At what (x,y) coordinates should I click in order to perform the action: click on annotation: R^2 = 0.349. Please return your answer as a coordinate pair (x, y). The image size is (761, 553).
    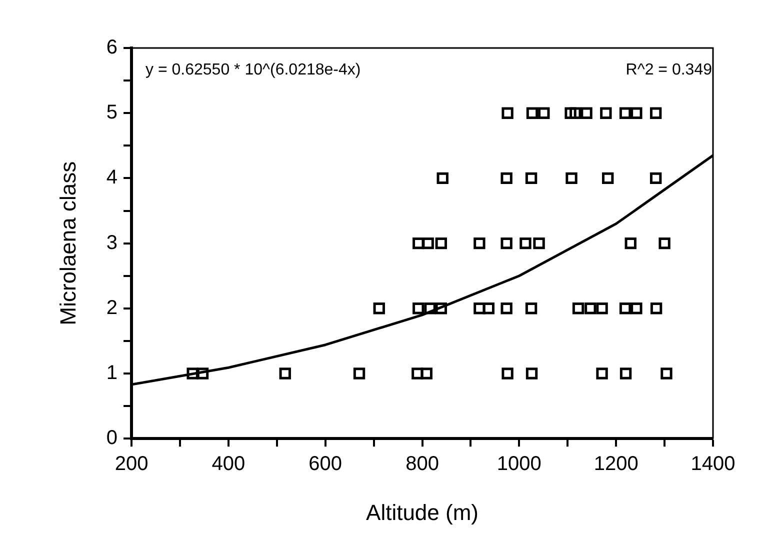
    Looking at the image, I should click on (669, 69).